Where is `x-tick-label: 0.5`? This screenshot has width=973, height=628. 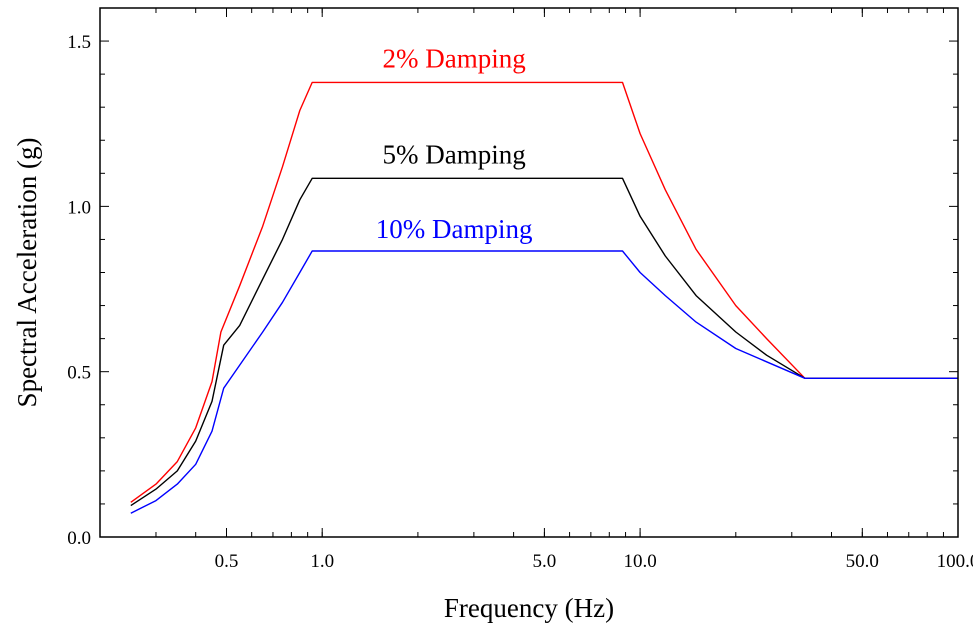 x-tick-label: 0.5 is located at coordinates (227, 561).